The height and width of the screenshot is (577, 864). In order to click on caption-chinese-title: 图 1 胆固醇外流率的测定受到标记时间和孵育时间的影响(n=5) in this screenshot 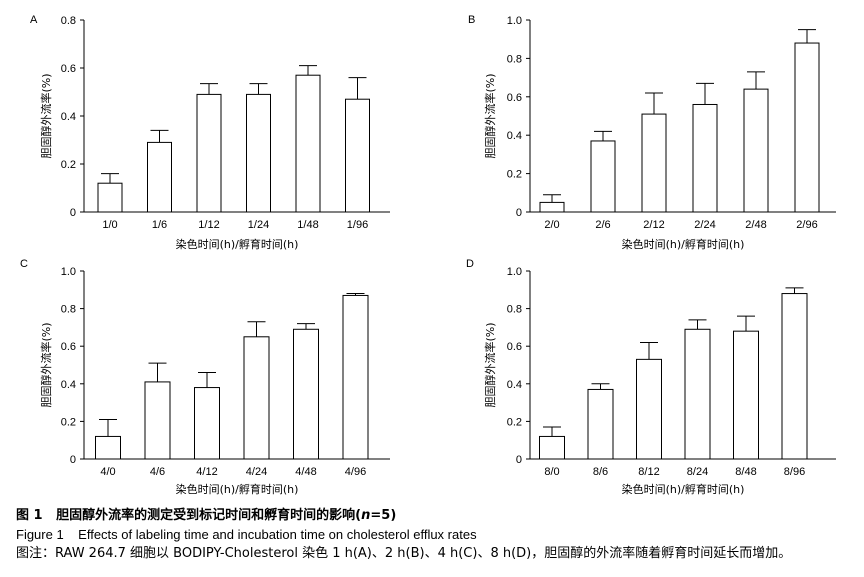, I will do `click(436, 515)`.